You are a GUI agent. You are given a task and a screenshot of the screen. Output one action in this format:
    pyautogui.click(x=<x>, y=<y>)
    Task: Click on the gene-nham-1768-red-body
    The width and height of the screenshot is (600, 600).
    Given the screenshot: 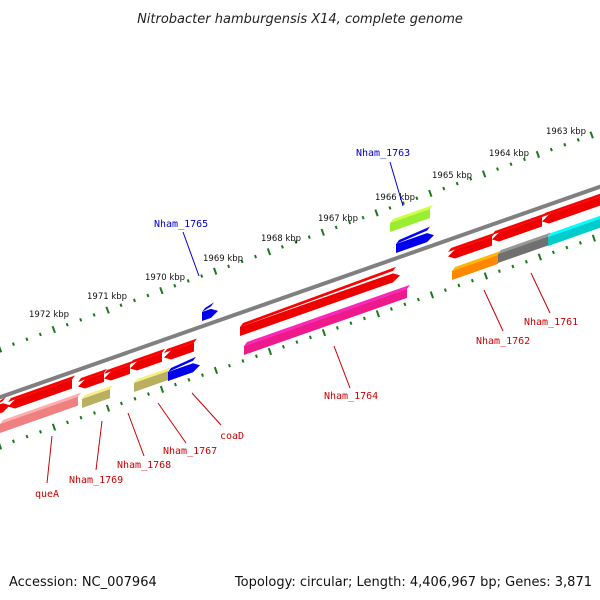 What is the action you would take?
    pyautogui.click(x=117, y=372)
    